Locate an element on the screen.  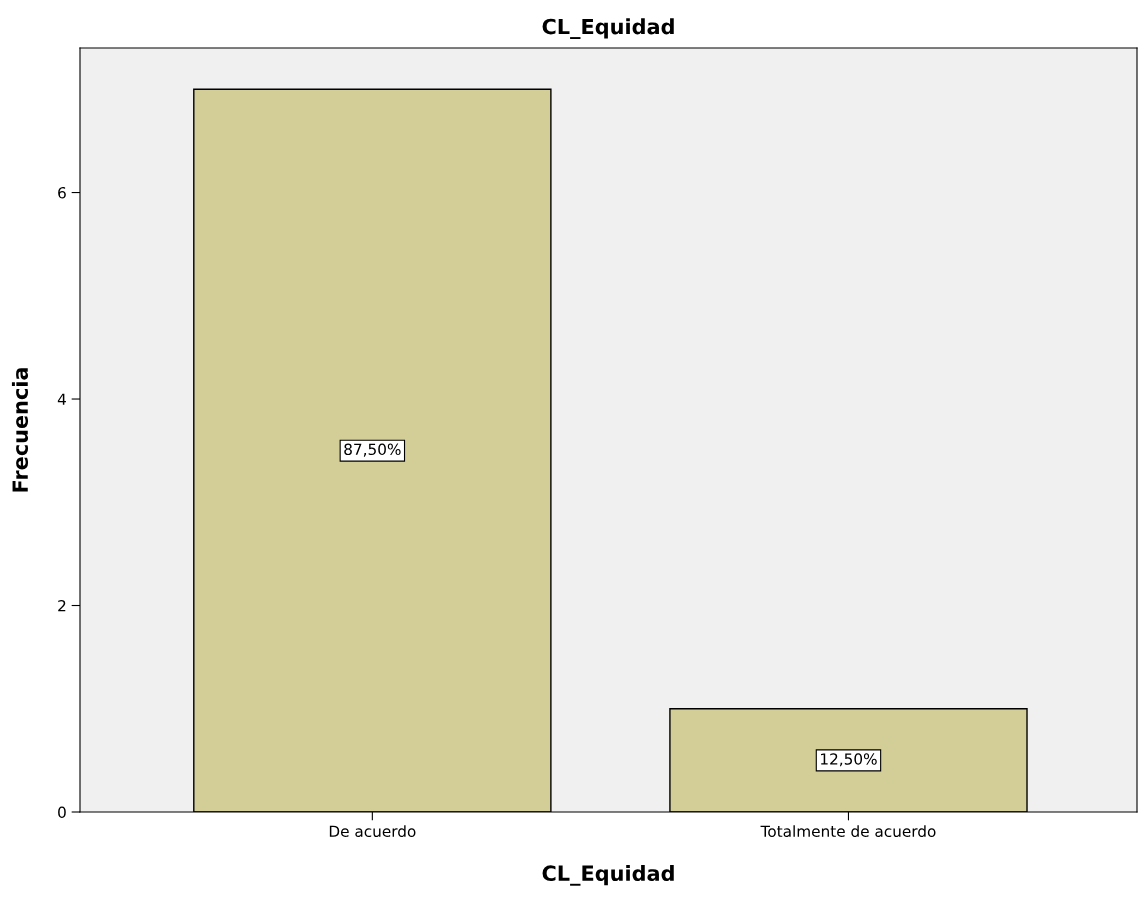
x-tick-label: Totalmente de acuerdo is located at coordinates (848, 831).